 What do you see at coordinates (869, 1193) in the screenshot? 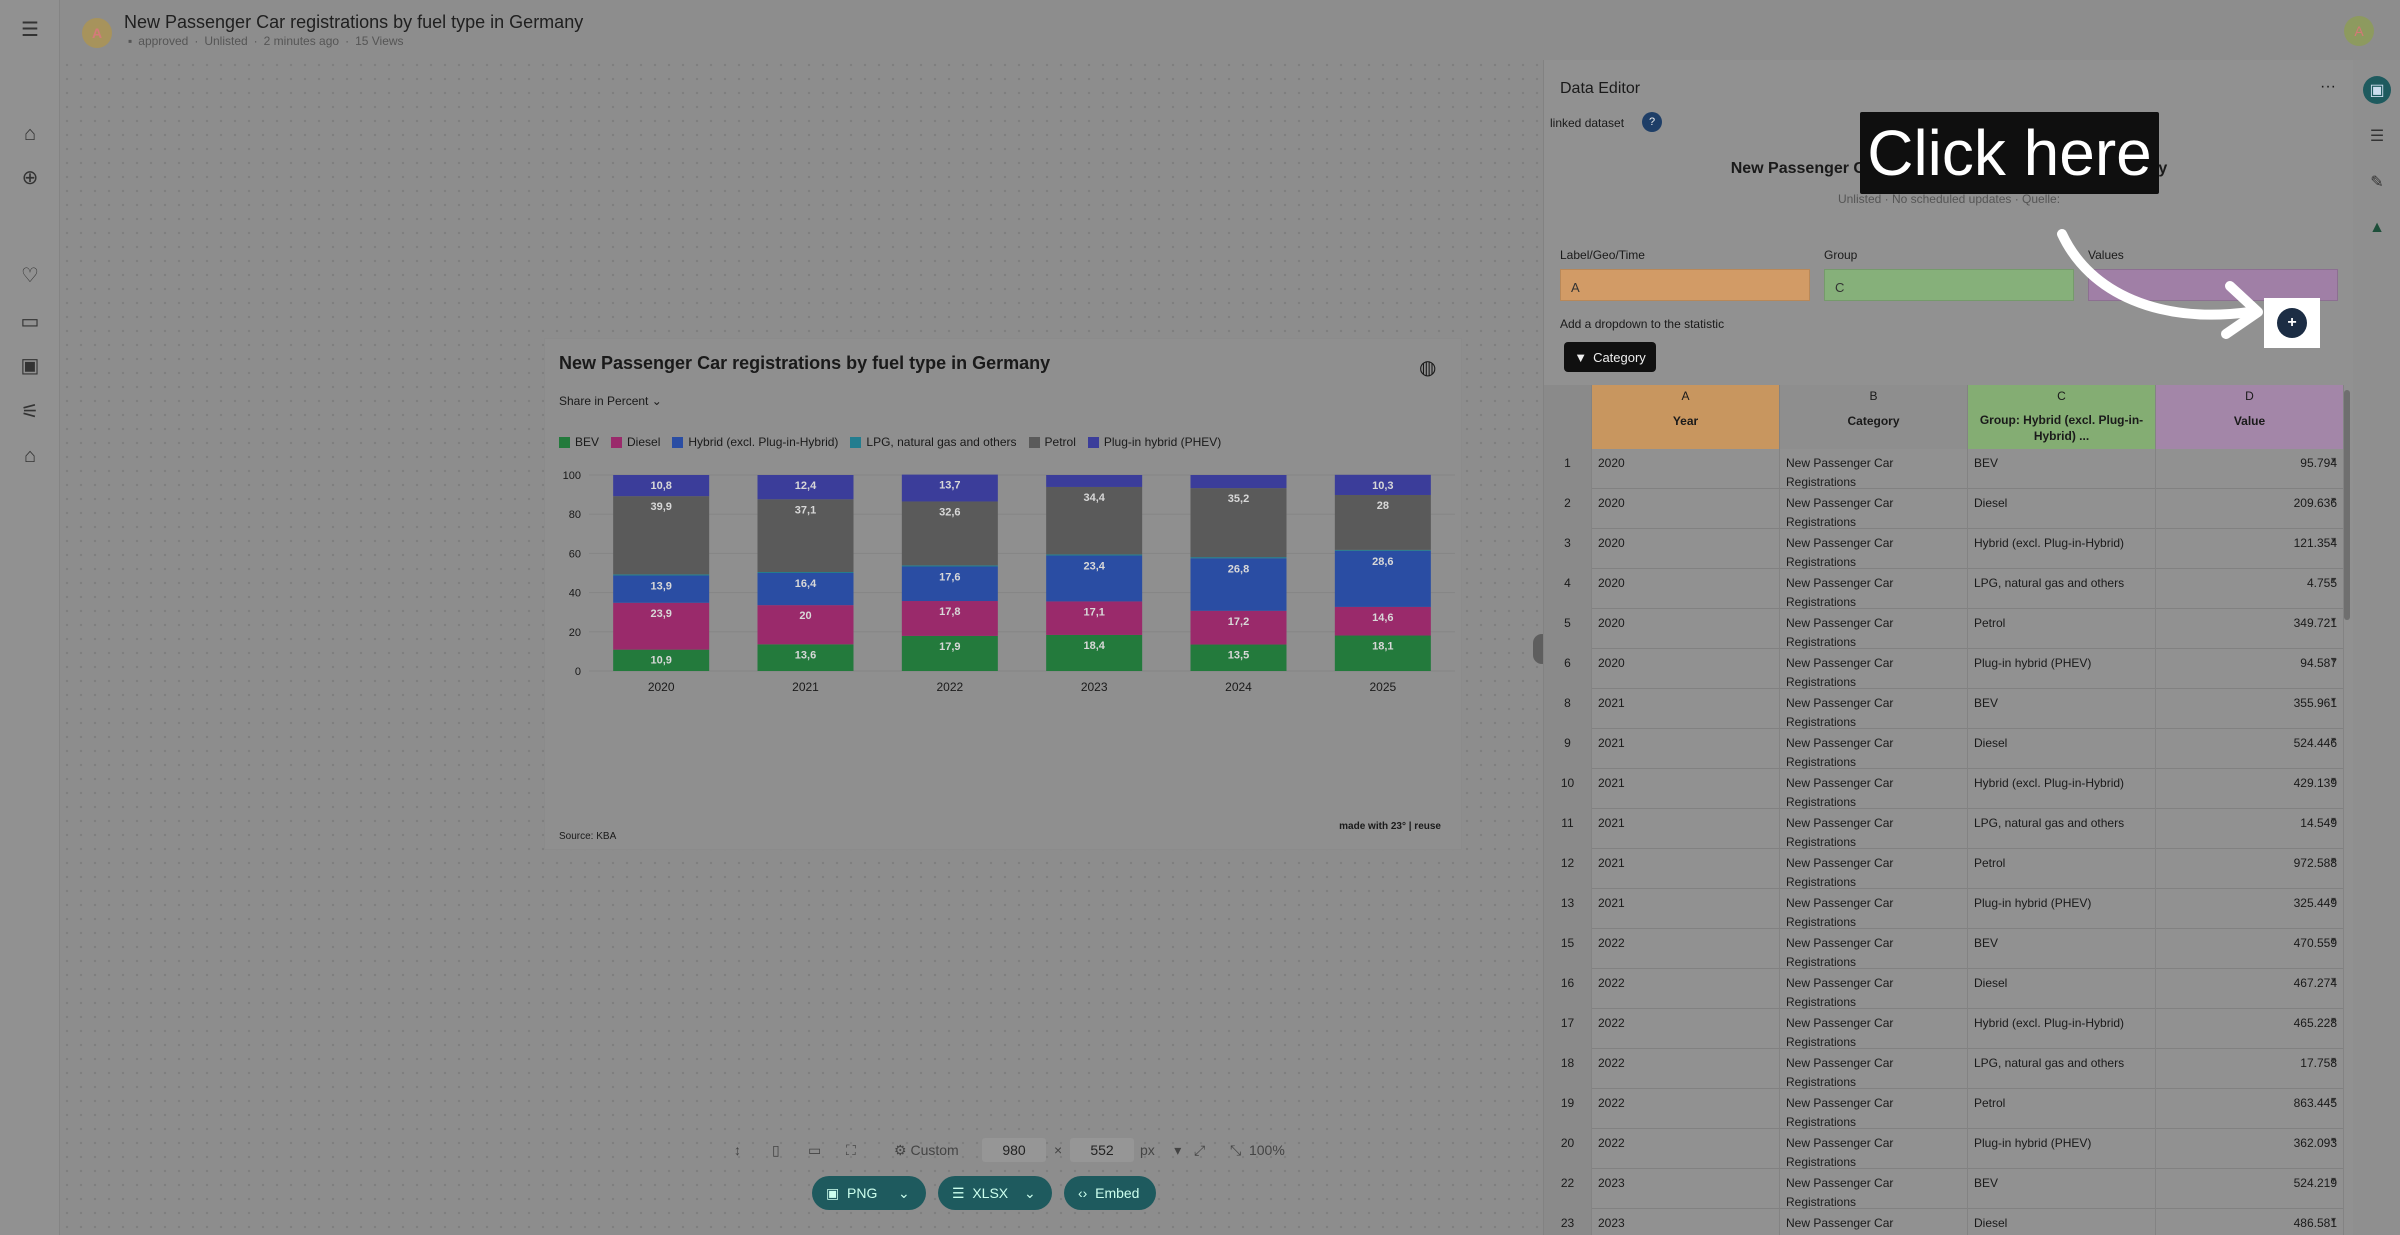
I see `export-png-button: ▣ PNG ⌄` at bounding box center [869, 1193].